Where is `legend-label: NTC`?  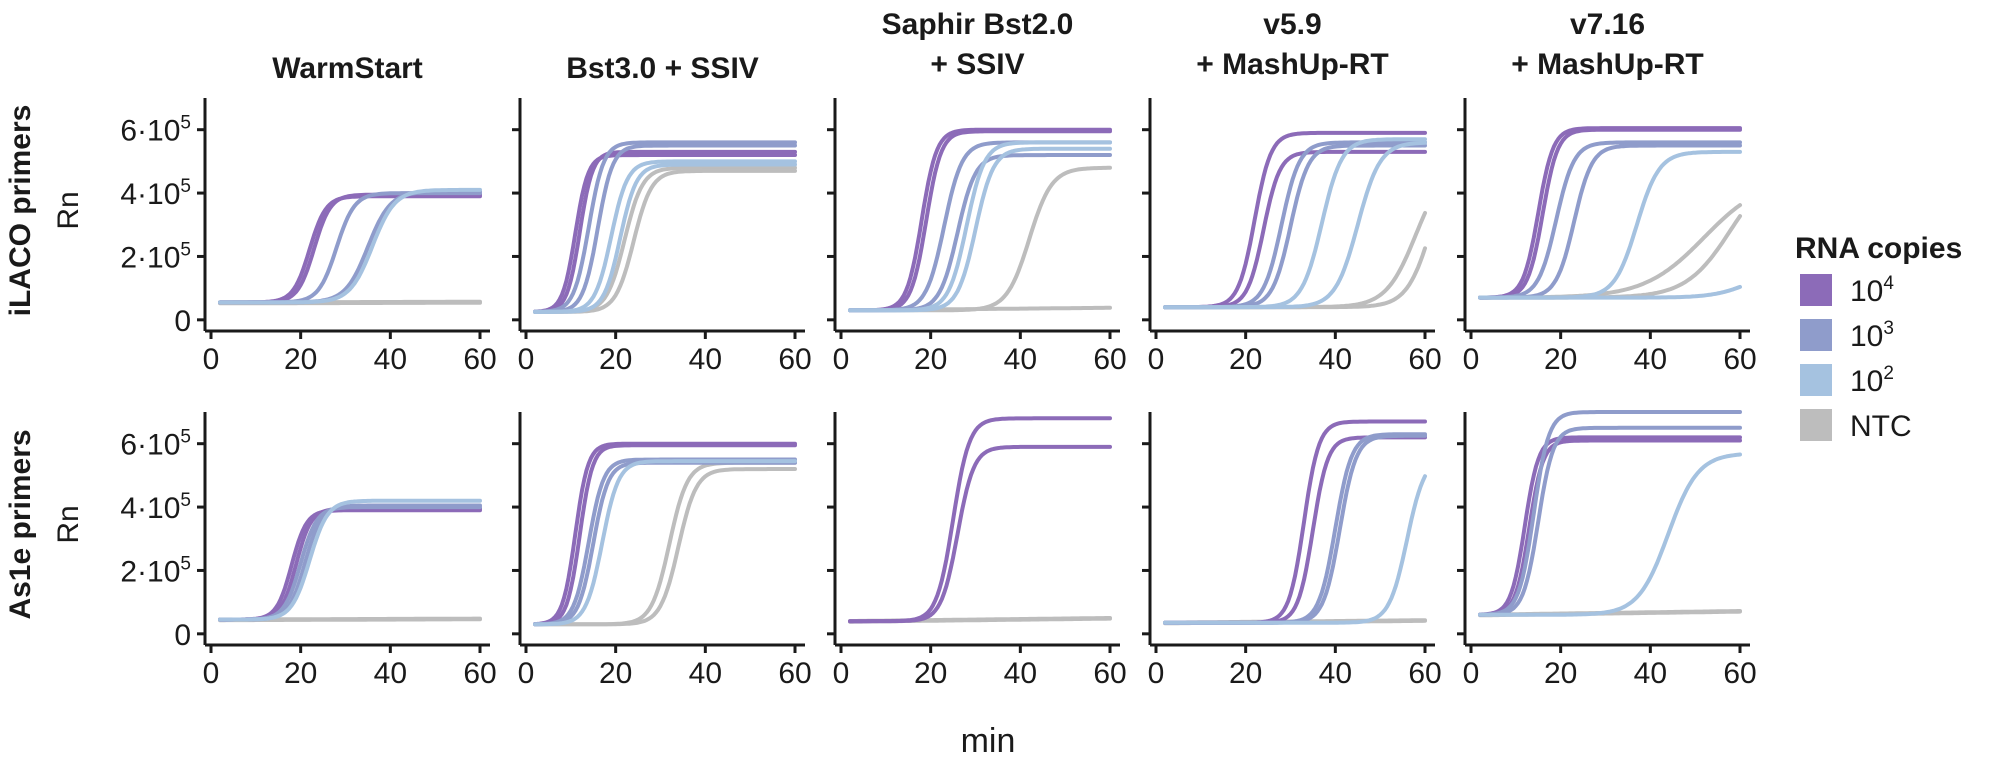 legend-label: NTC is located at coordinates (1881, 426).